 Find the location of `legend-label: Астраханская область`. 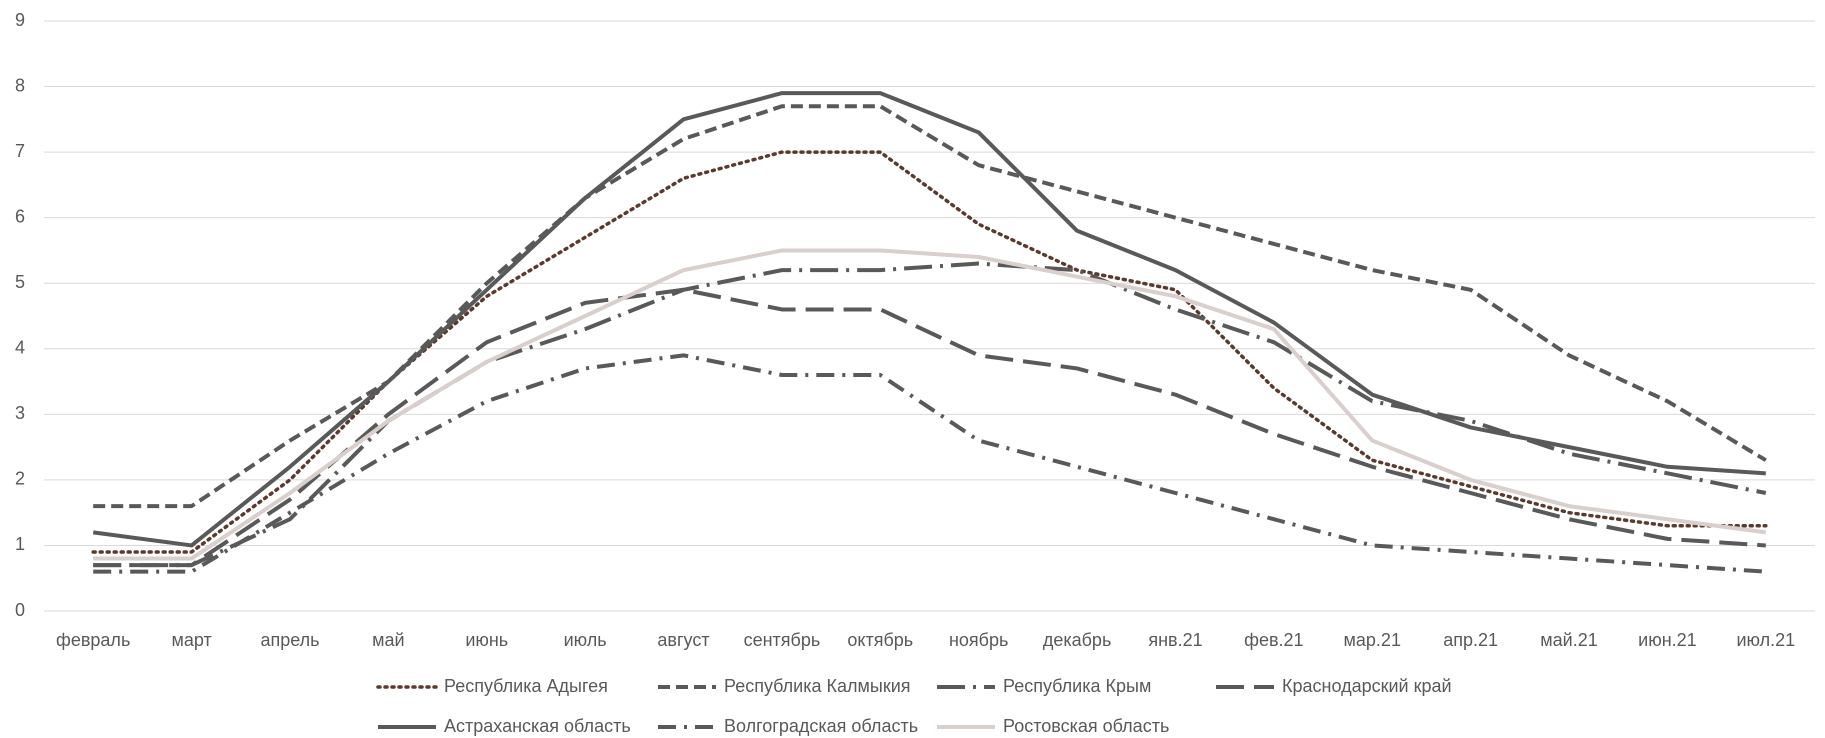

legend-label: Астраханская область is located at coordinates (537, 726).